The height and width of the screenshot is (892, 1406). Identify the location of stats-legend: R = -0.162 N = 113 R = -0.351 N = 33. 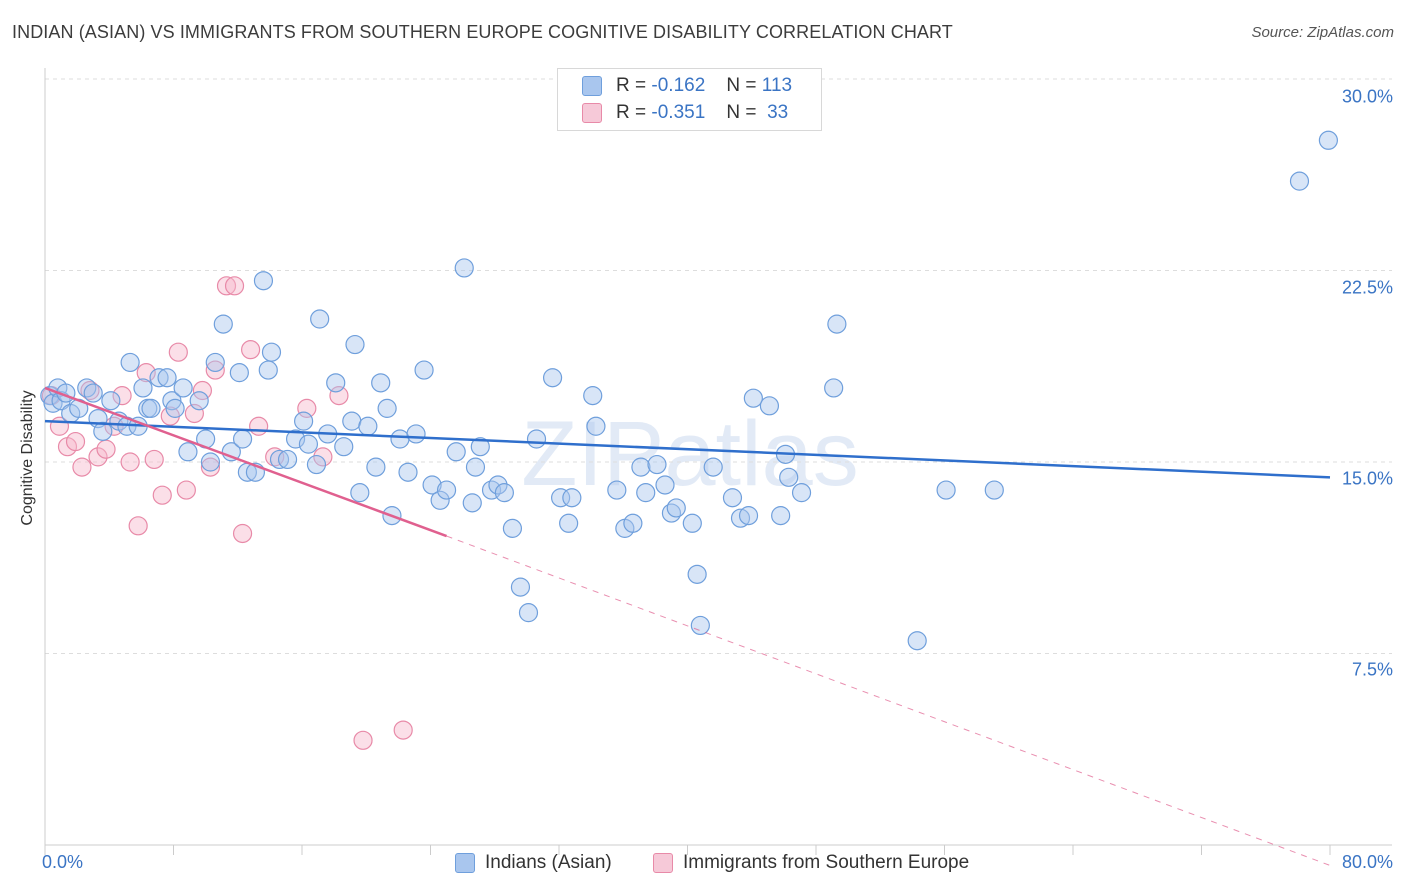
(689, 99).